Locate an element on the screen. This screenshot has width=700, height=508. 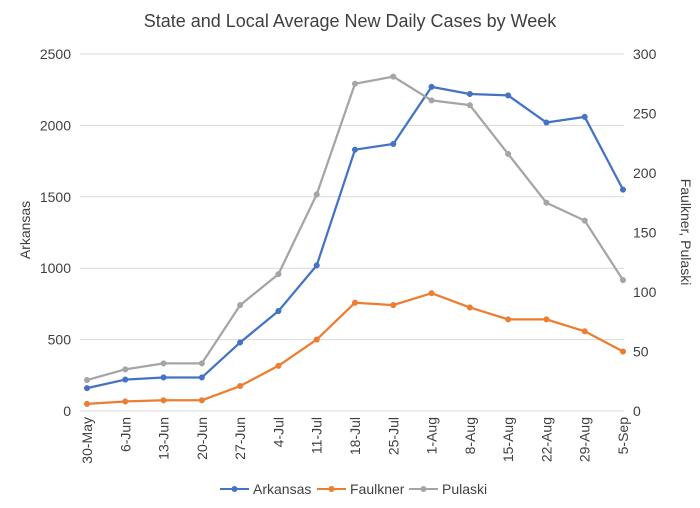
legend-item-arkansas: Arkansas is located at coordinates (265, 489).